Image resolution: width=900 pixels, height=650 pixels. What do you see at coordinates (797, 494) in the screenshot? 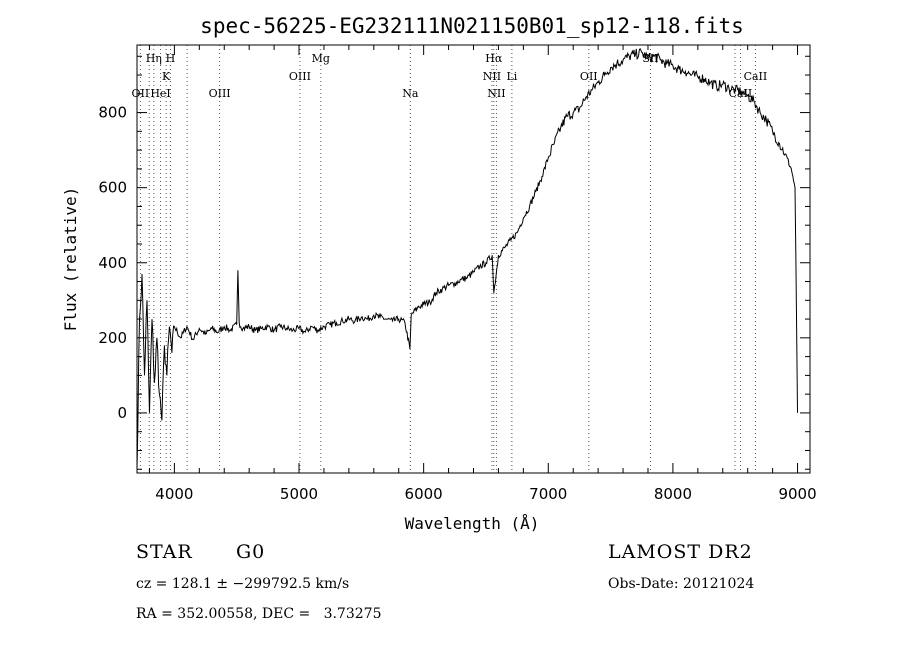
I see `x-tick-label: 9000` at bounding box center [797, 494].